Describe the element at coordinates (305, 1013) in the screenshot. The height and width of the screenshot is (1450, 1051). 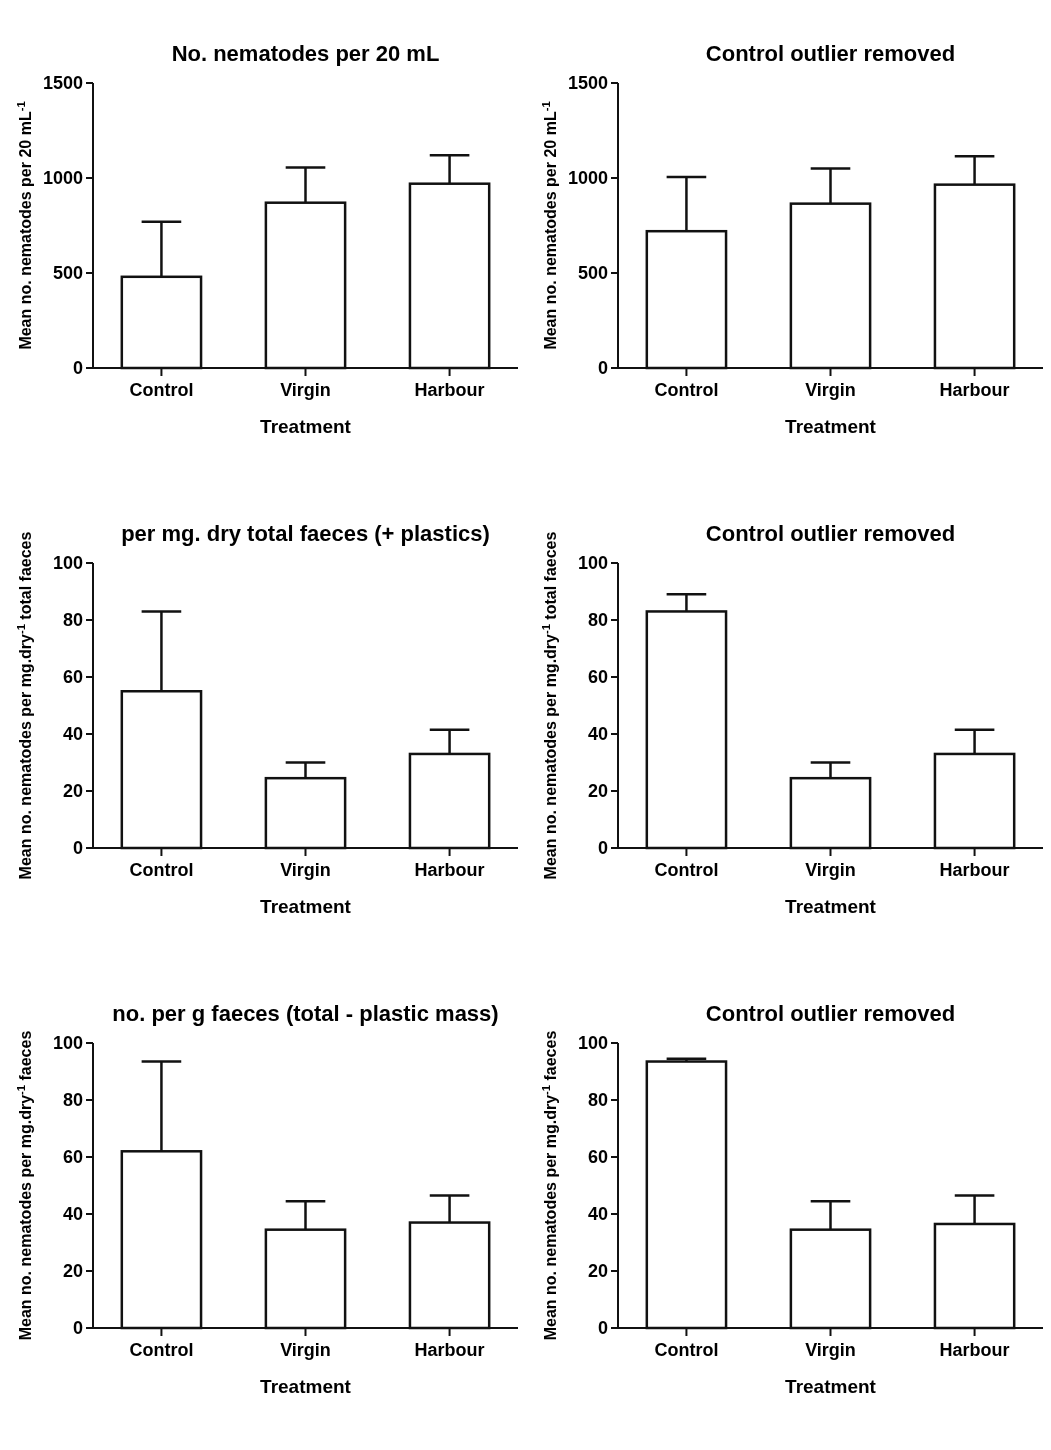
I see `chart-title: no. per g faeces (total - plastic mass)` at that location.